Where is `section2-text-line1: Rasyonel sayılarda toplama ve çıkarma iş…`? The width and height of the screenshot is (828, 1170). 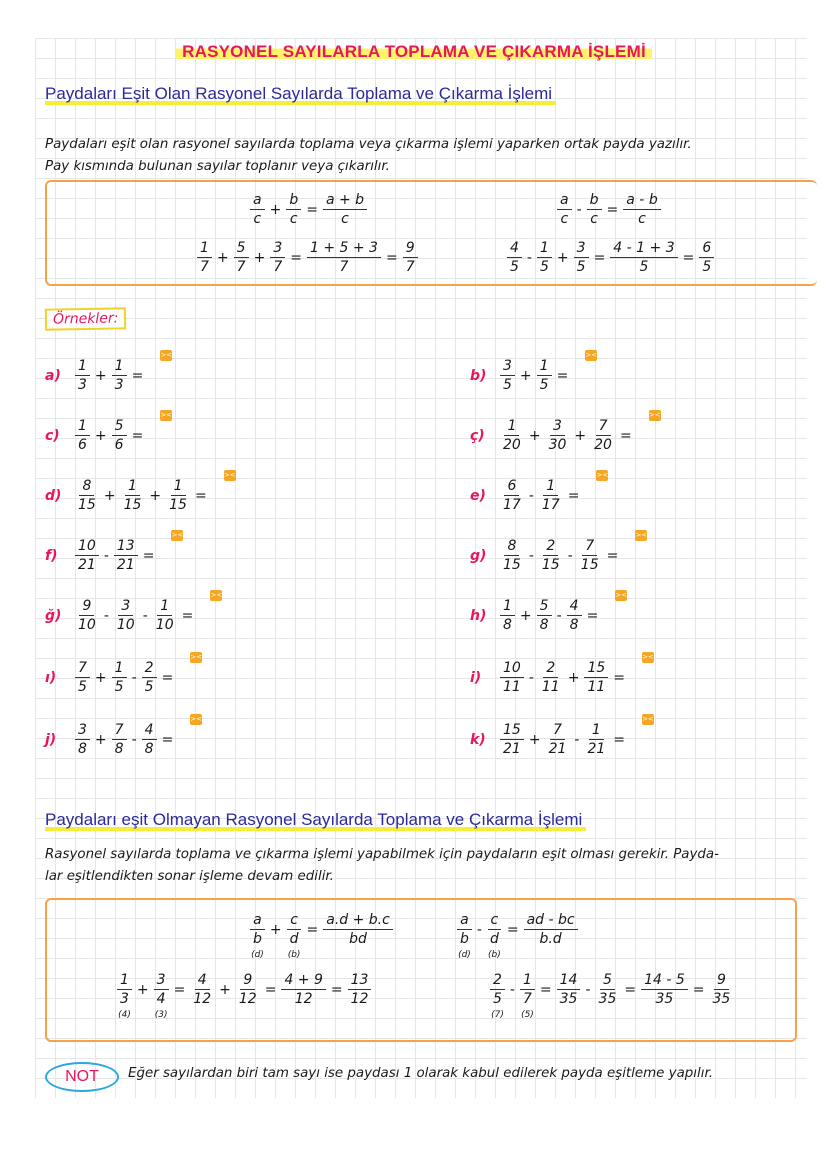 section2-text-line1: Rasyonel sayılarda toplama ve çıkarma iş… is located at coordinates (382, 854).